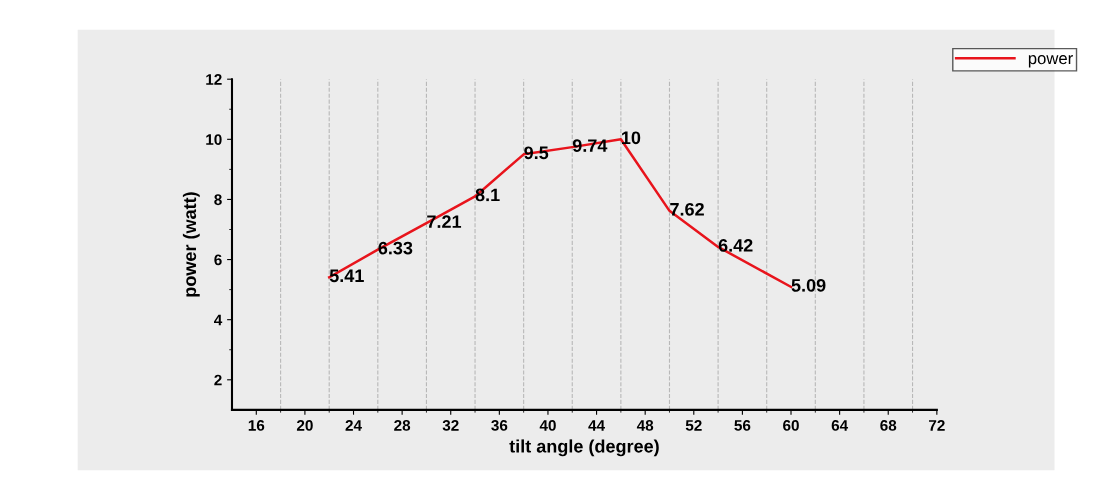 The height and width of the screenshot is (495, 1110). What do you see at coordinates (693, 425) in the screenshot?
I see `x-tick-label: 52` at bounding box center [693, 425].